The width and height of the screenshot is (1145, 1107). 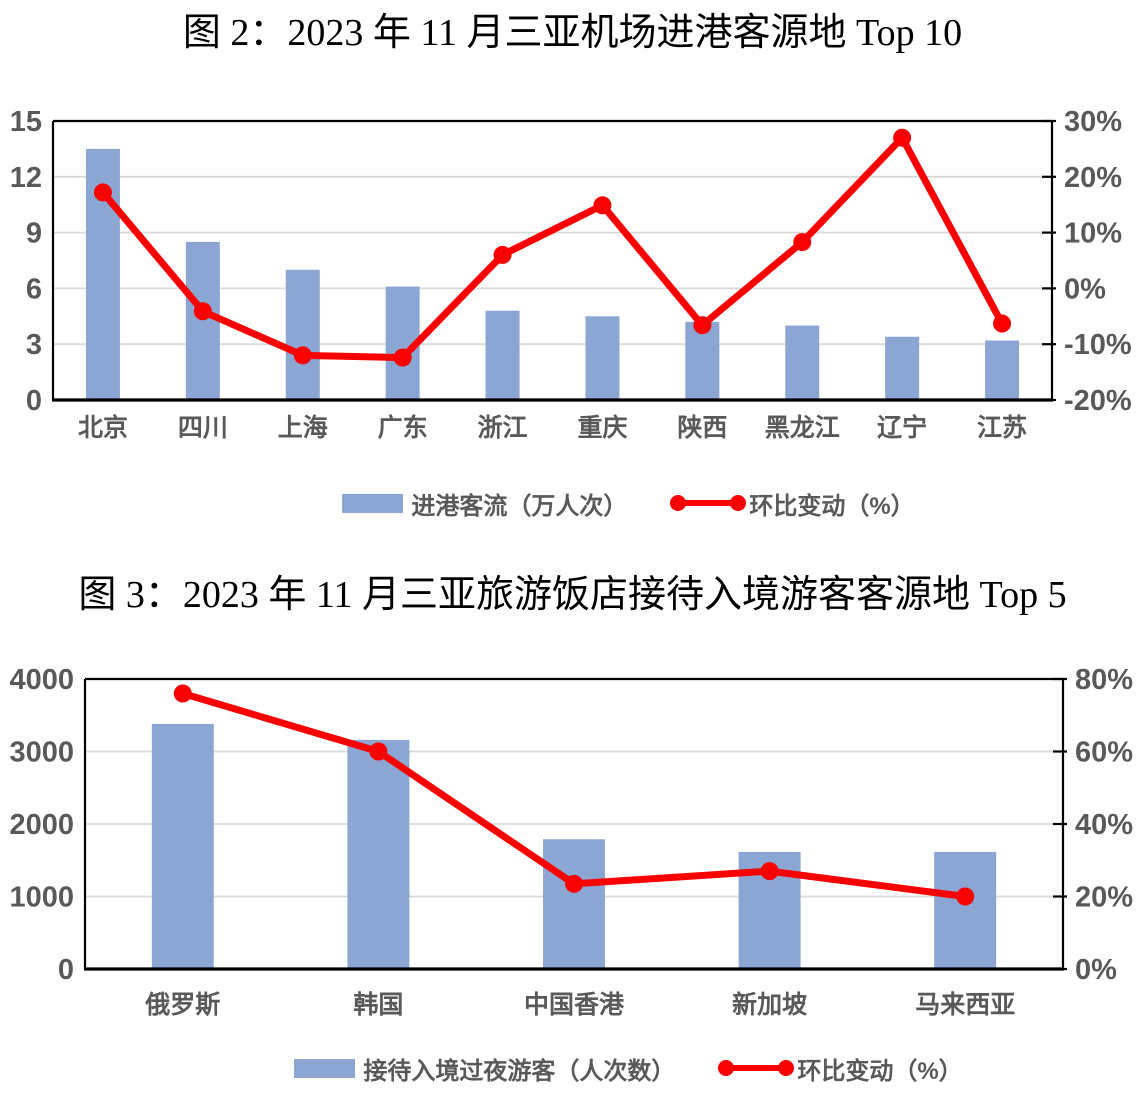 What do you see at coordinates (769, 1004) in the screenshot?
I see `category-label-新加坡: 新加坡` at bounding box center [769, 1004].